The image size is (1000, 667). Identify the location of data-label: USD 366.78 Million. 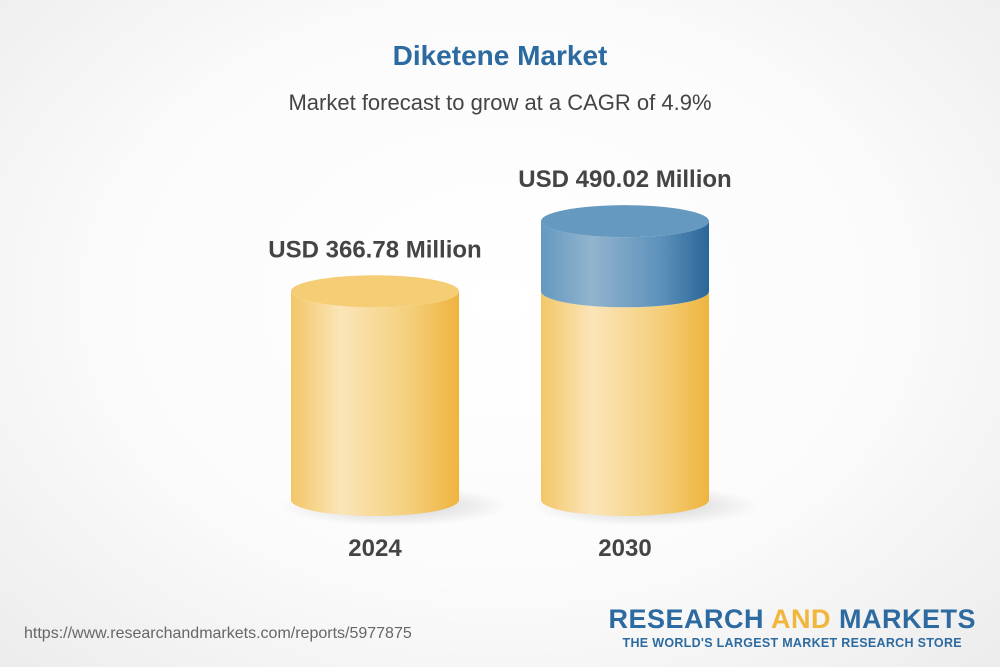
(374, 249).